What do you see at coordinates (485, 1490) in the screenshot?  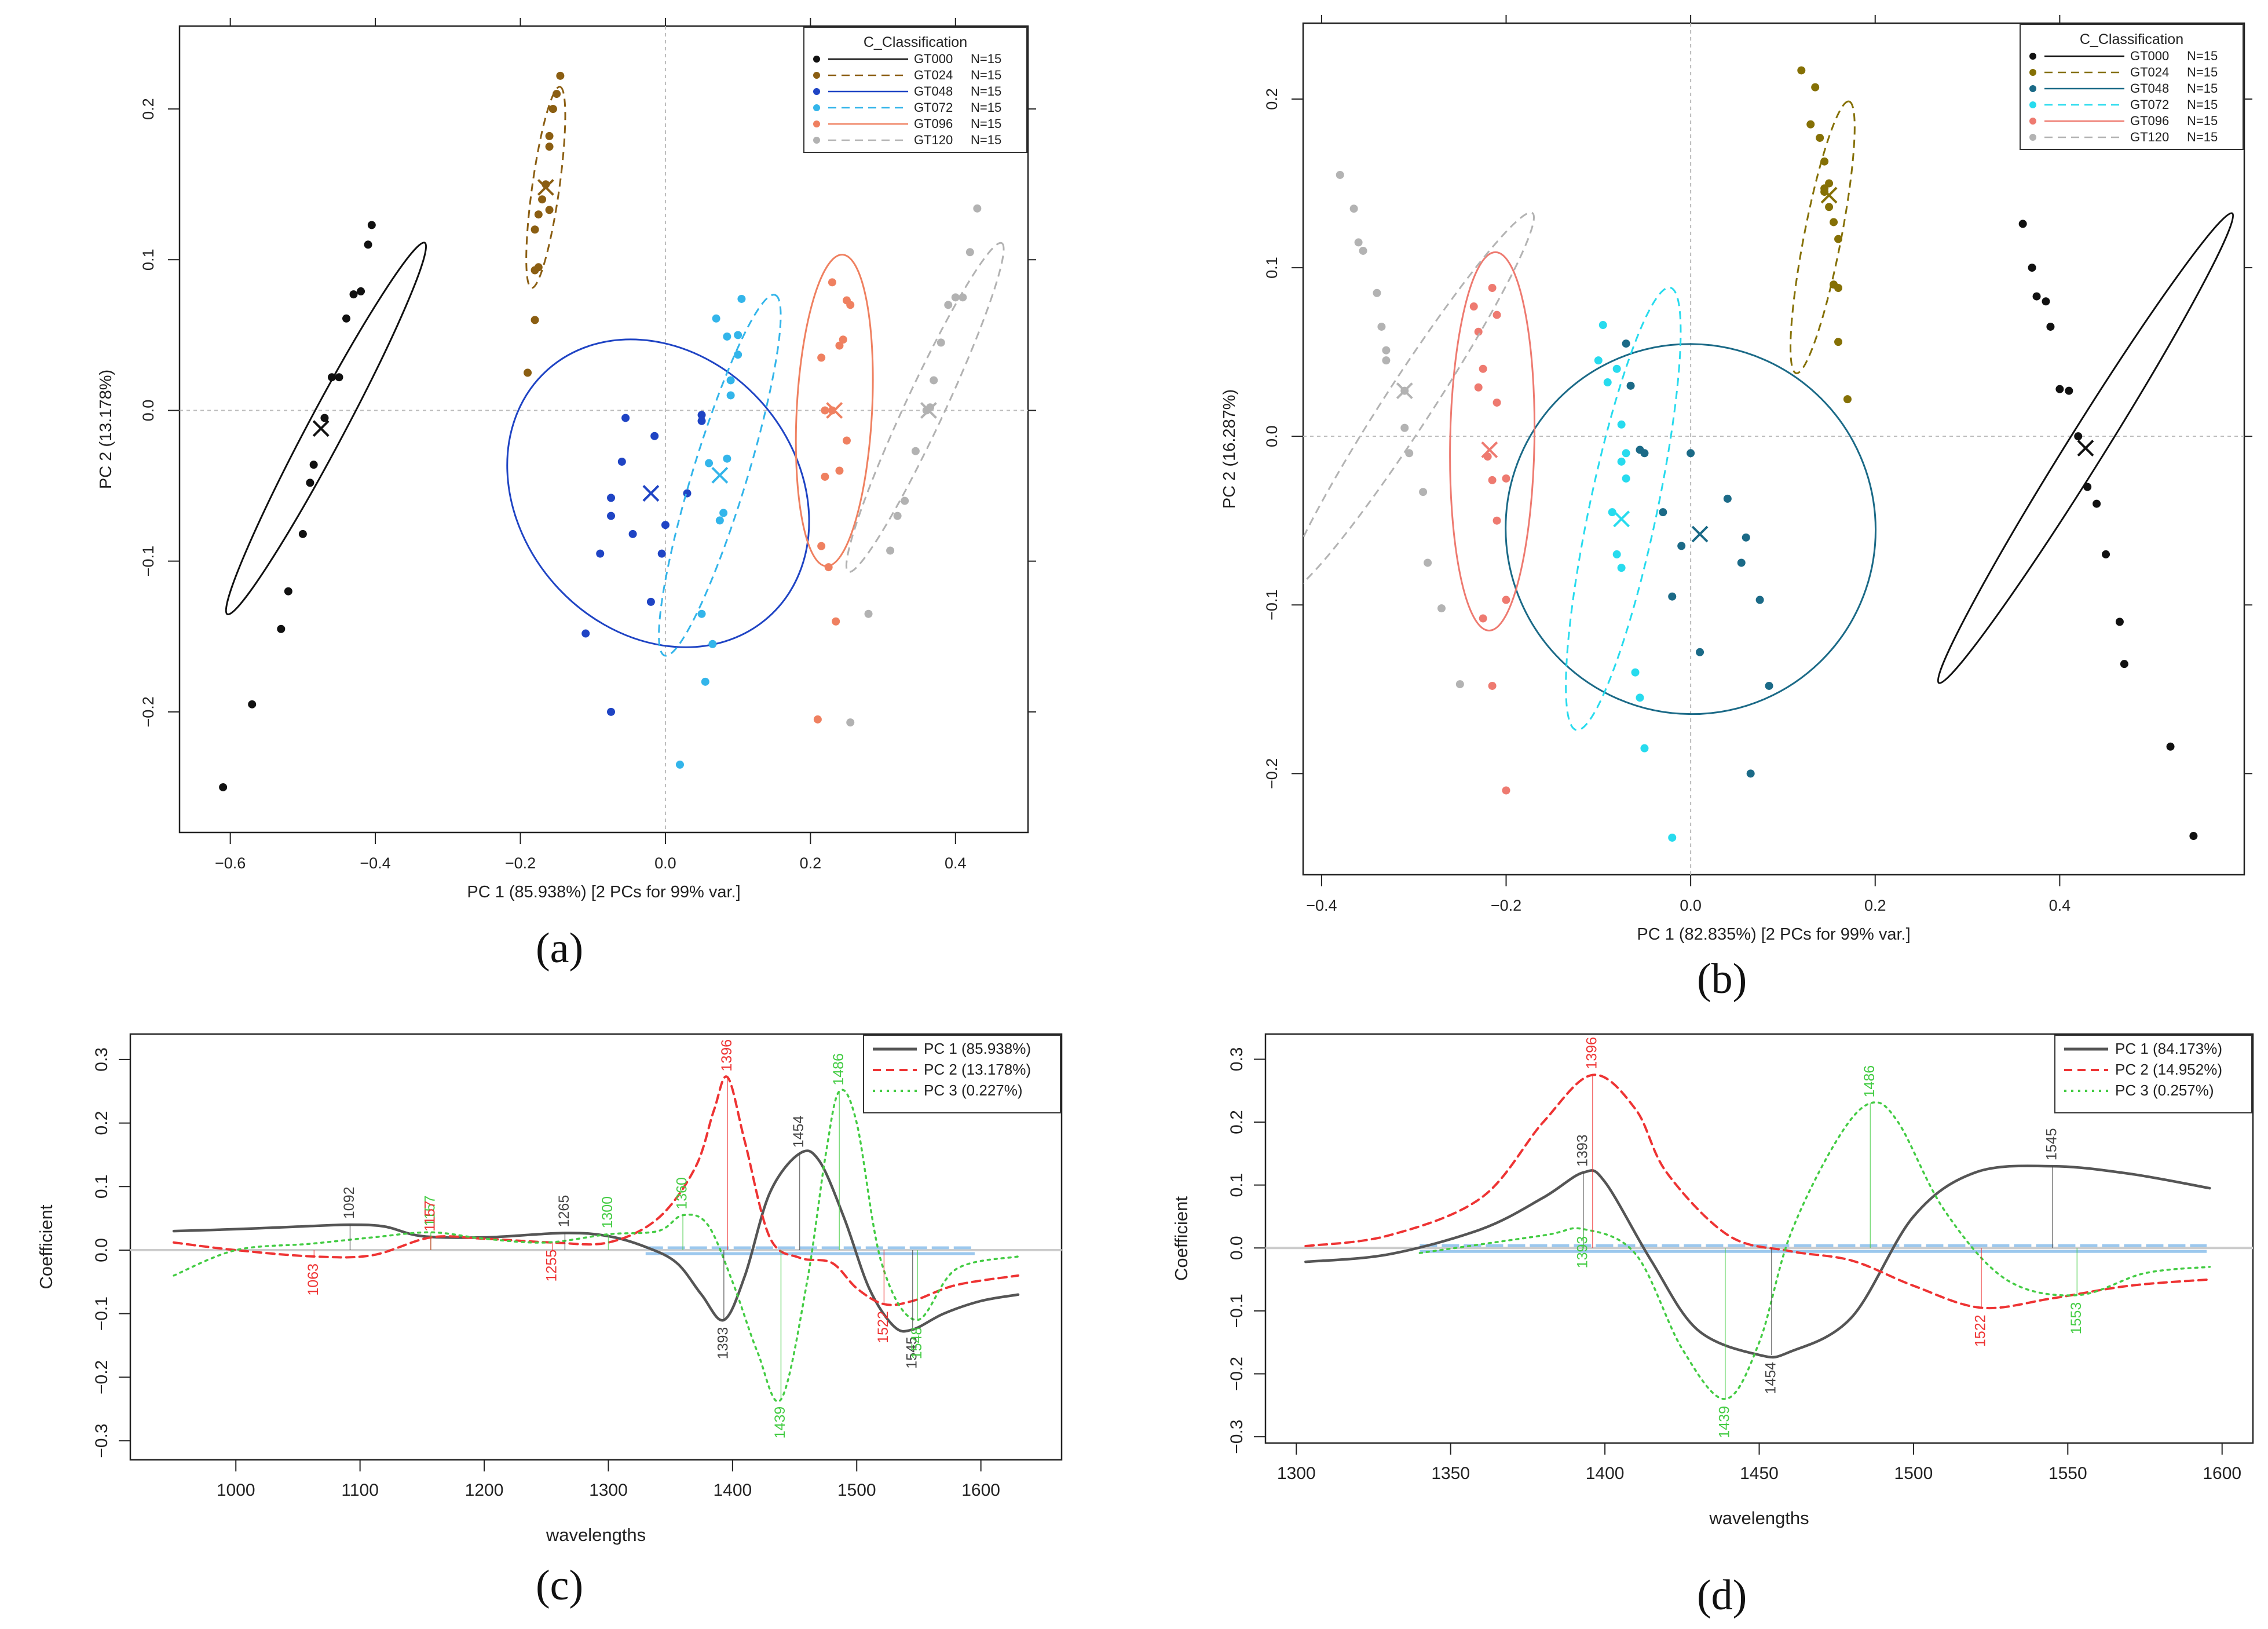 I see `x-tick-label: 1200` at bounding box center [485, 1490].